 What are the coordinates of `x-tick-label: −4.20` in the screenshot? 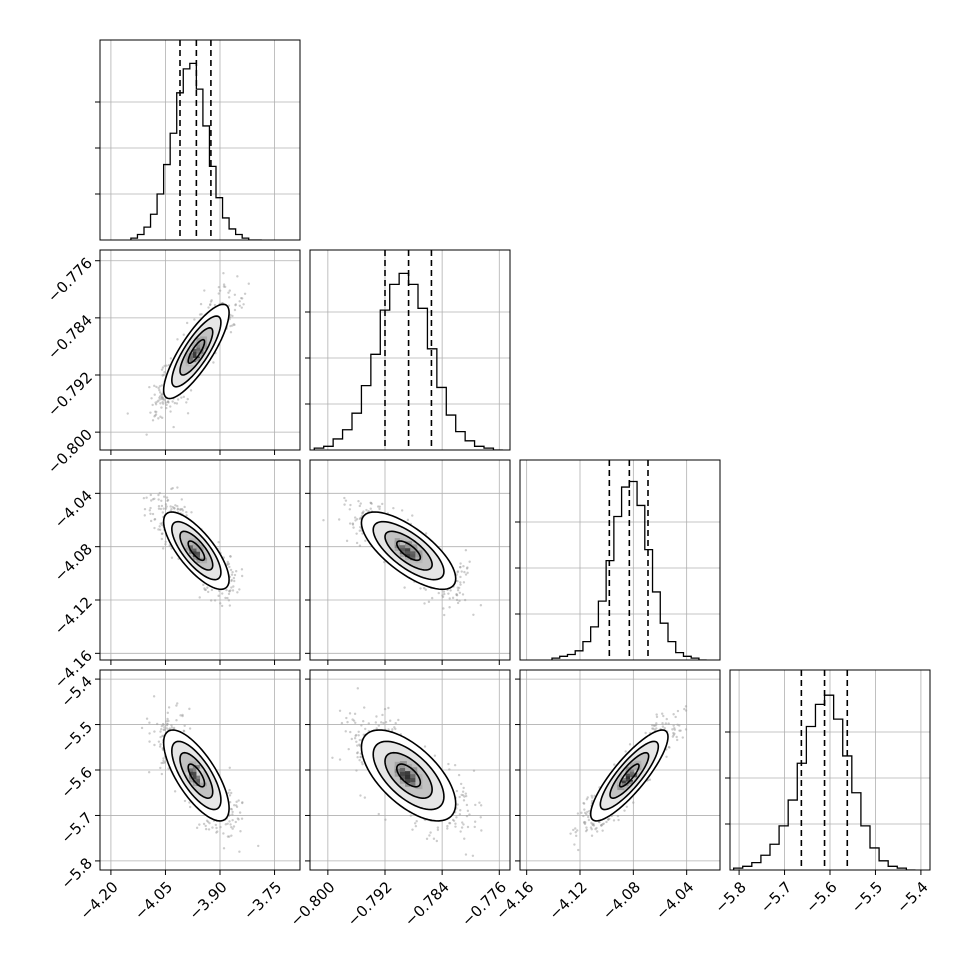 It's located at (98, 900).